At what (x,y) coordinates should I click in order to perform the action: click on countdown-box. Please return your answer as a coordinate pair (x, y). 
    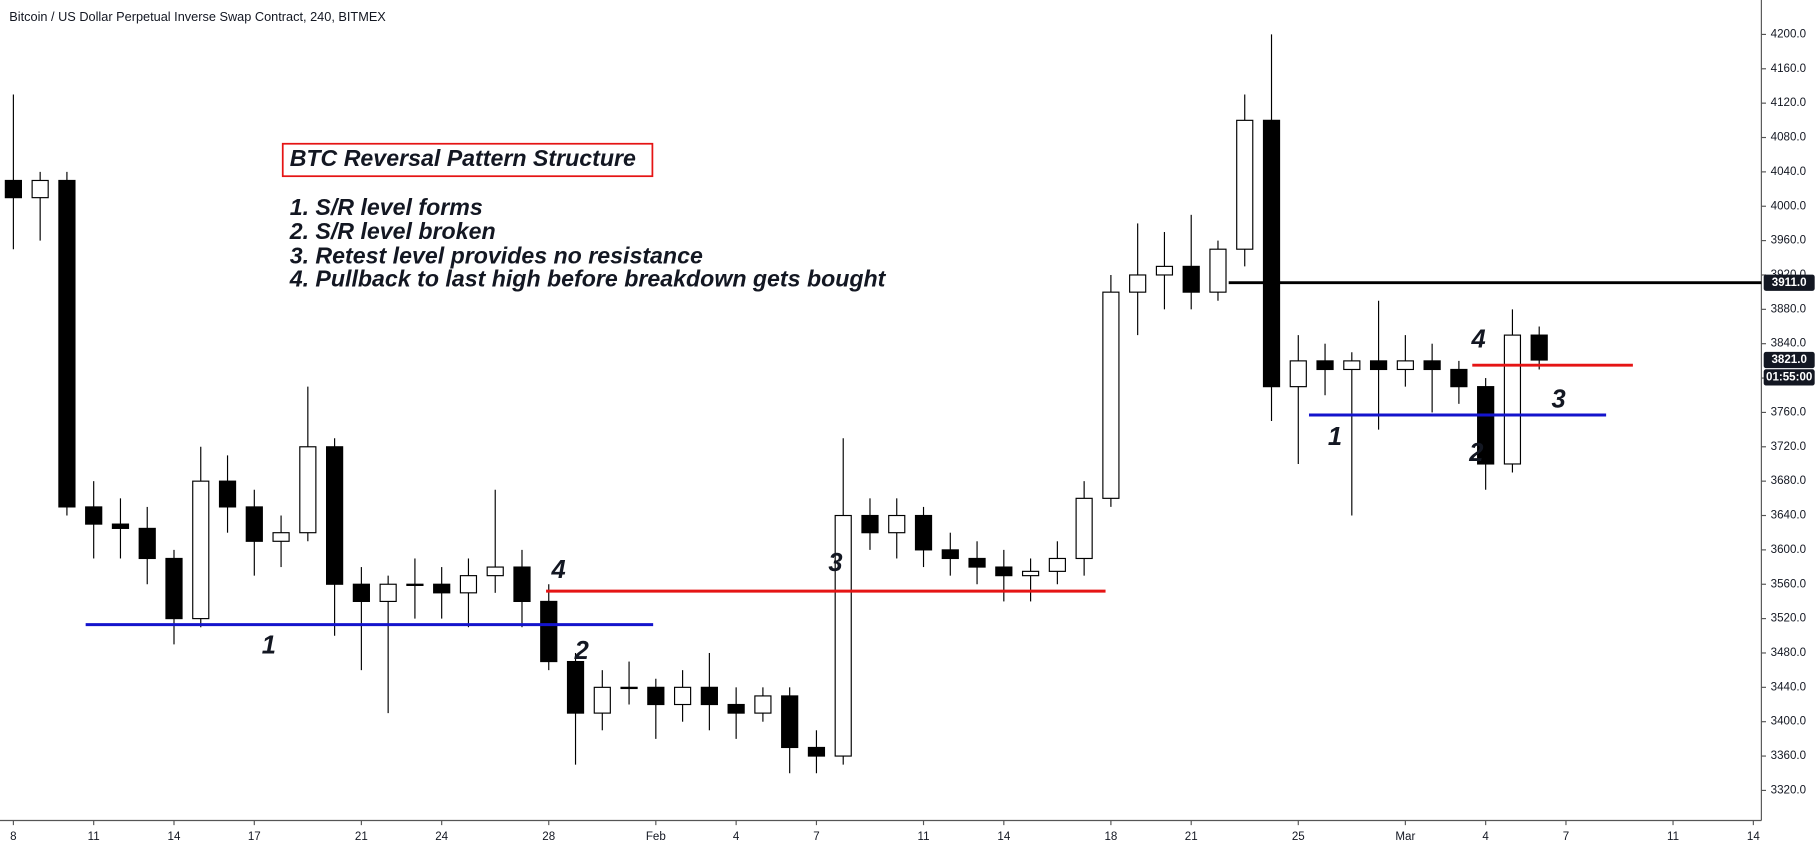
    Looking at the image, I should click on (1789, 377).